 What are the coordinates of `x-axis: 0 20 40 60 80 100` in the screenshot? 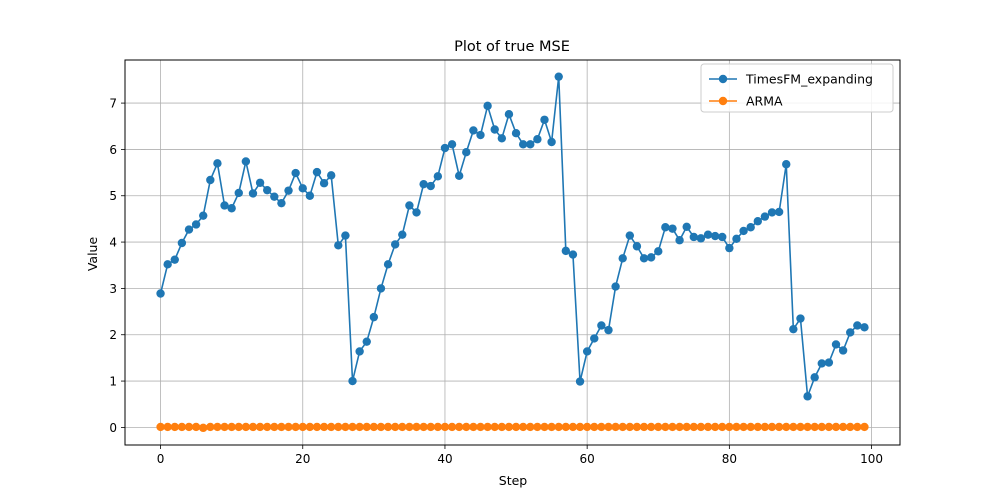 It's located at (520, 455).